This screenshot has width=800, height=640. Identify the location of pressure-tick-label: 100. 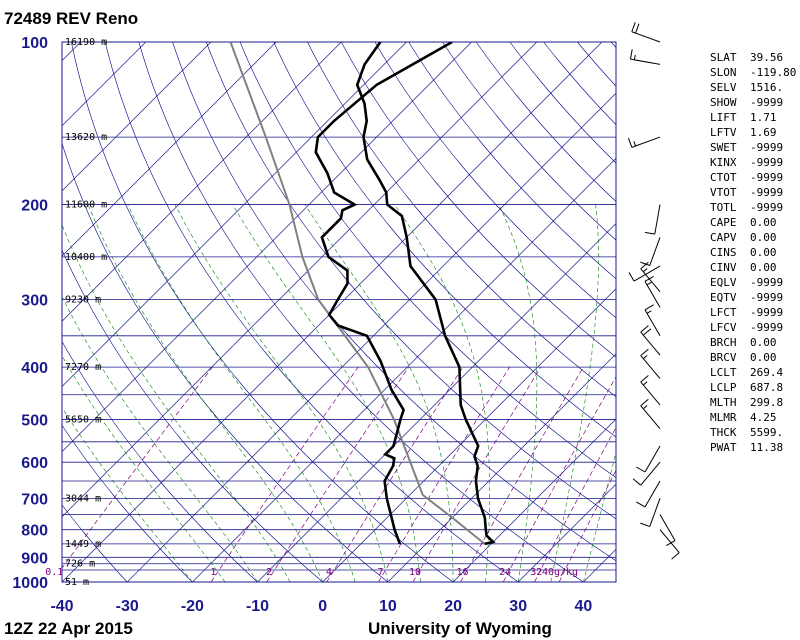
(34, 43).